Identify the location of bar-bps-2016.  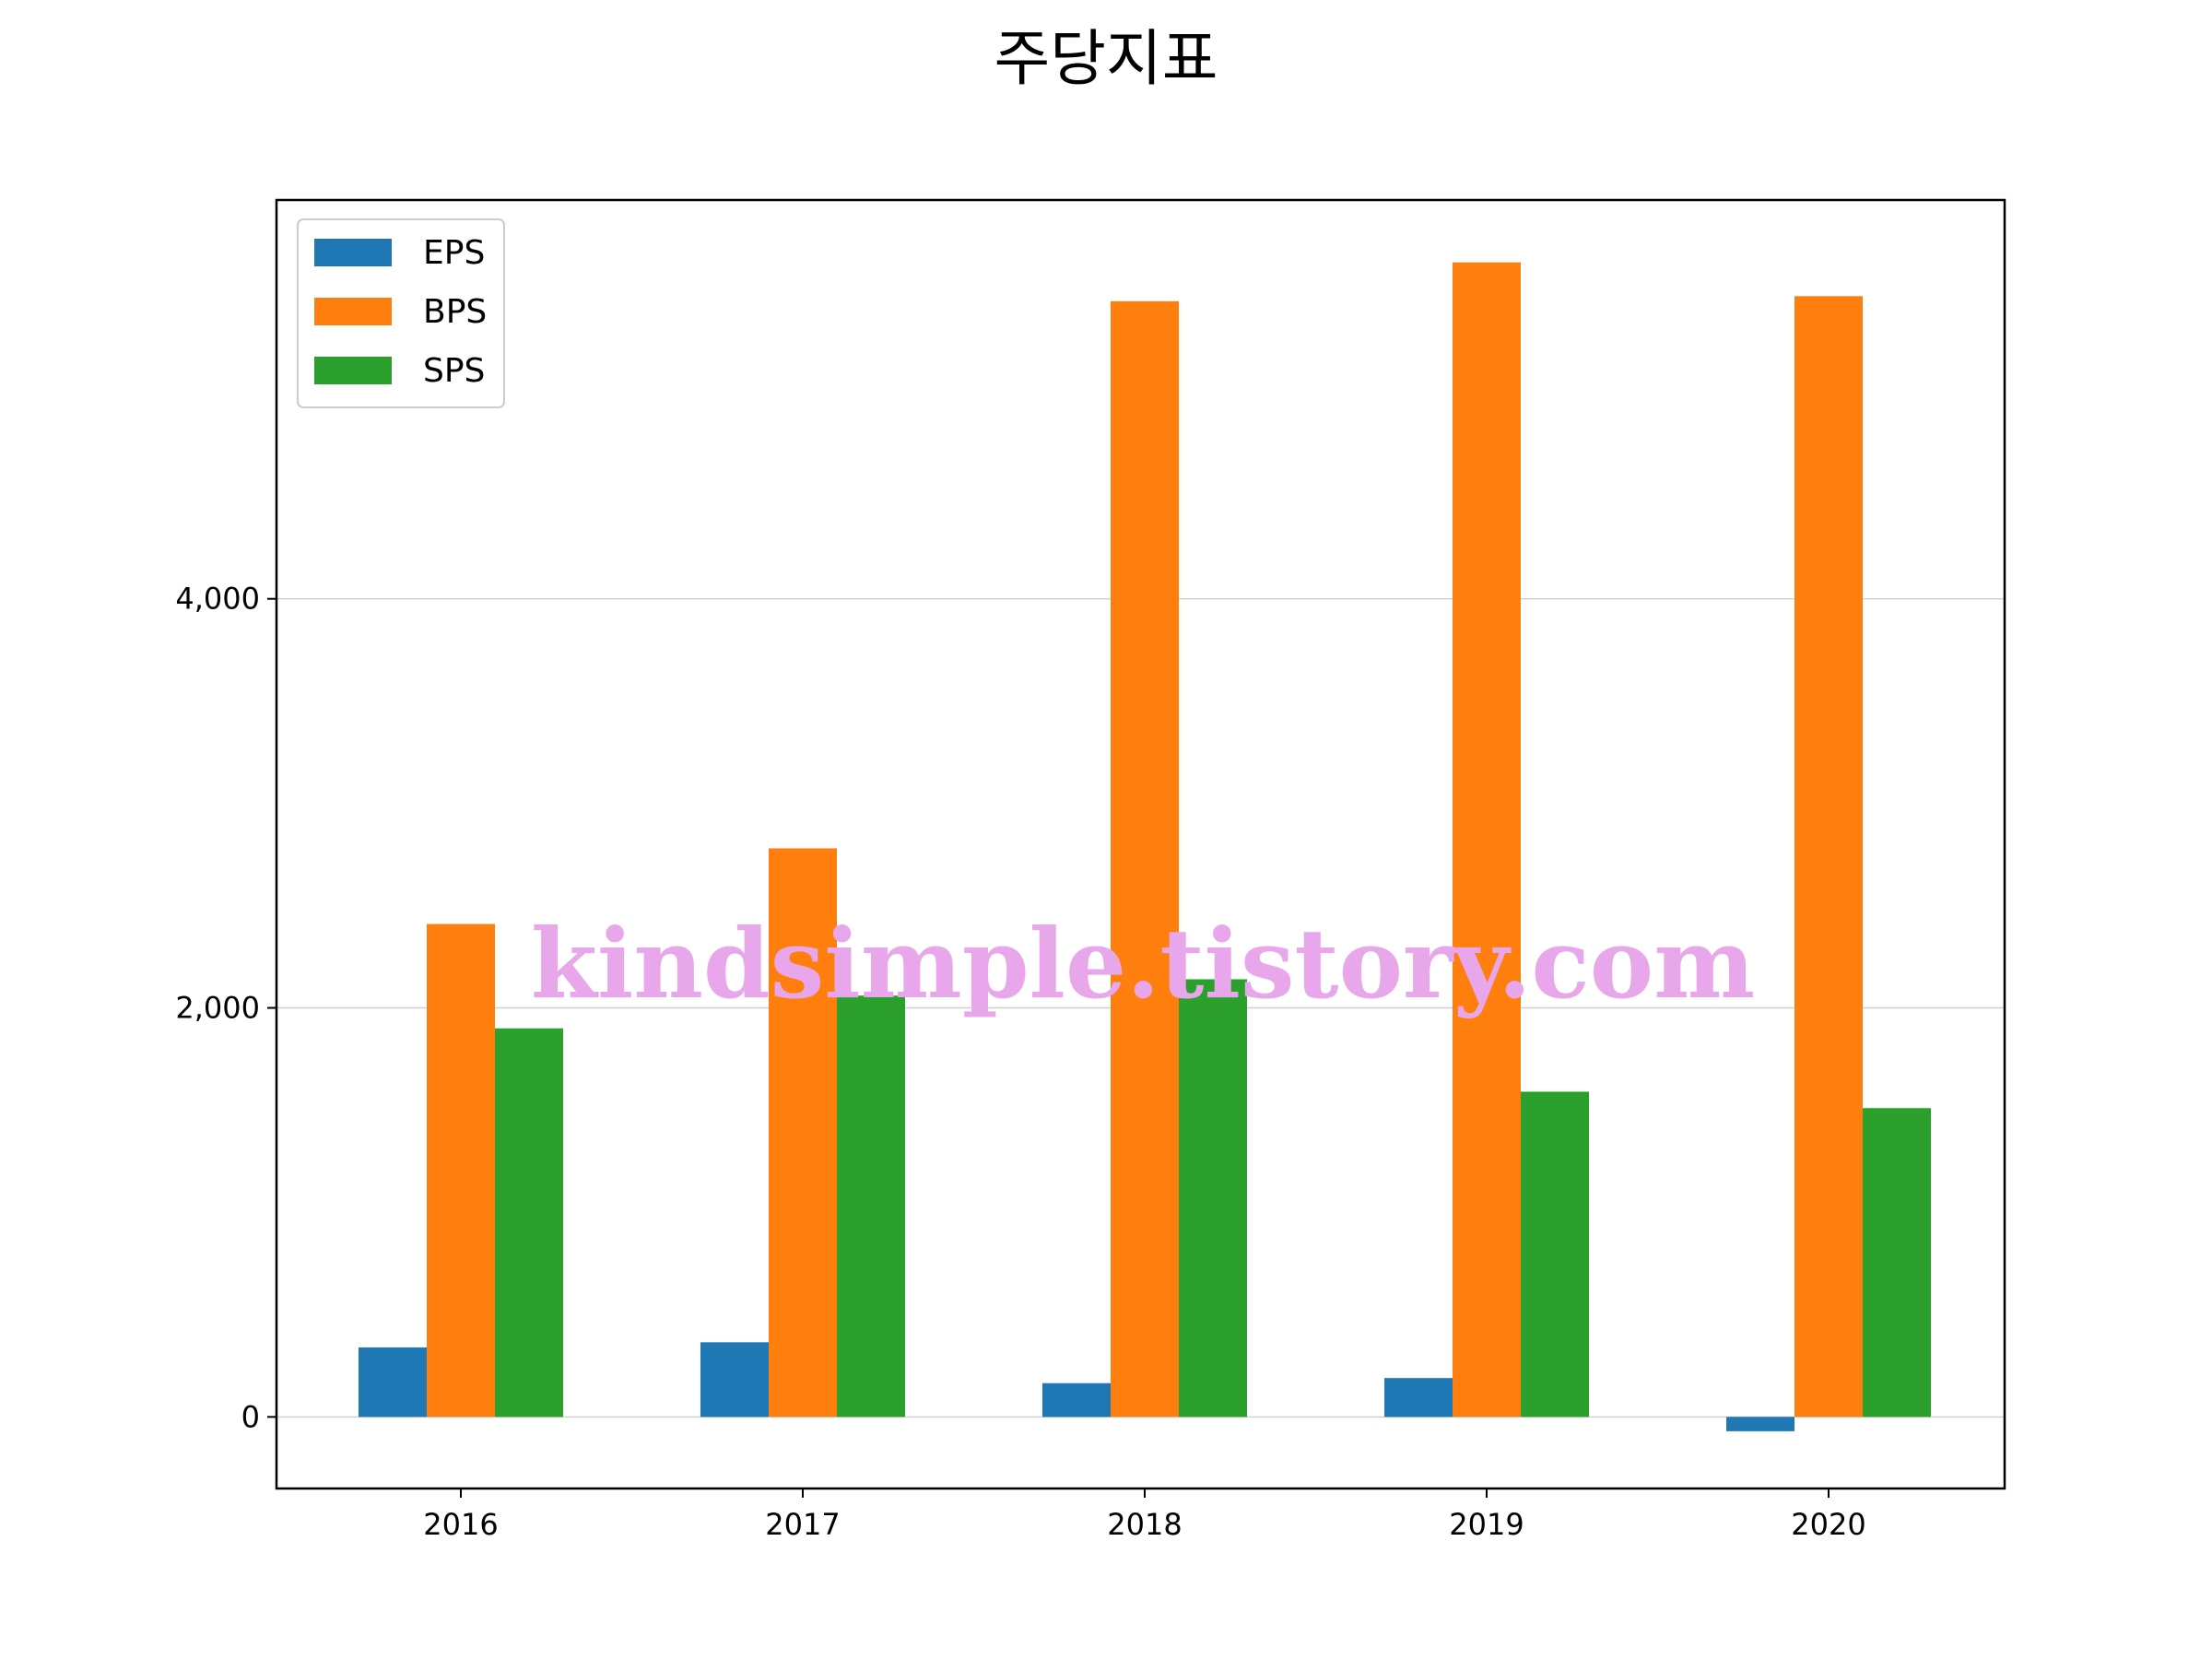
(461, 1171).